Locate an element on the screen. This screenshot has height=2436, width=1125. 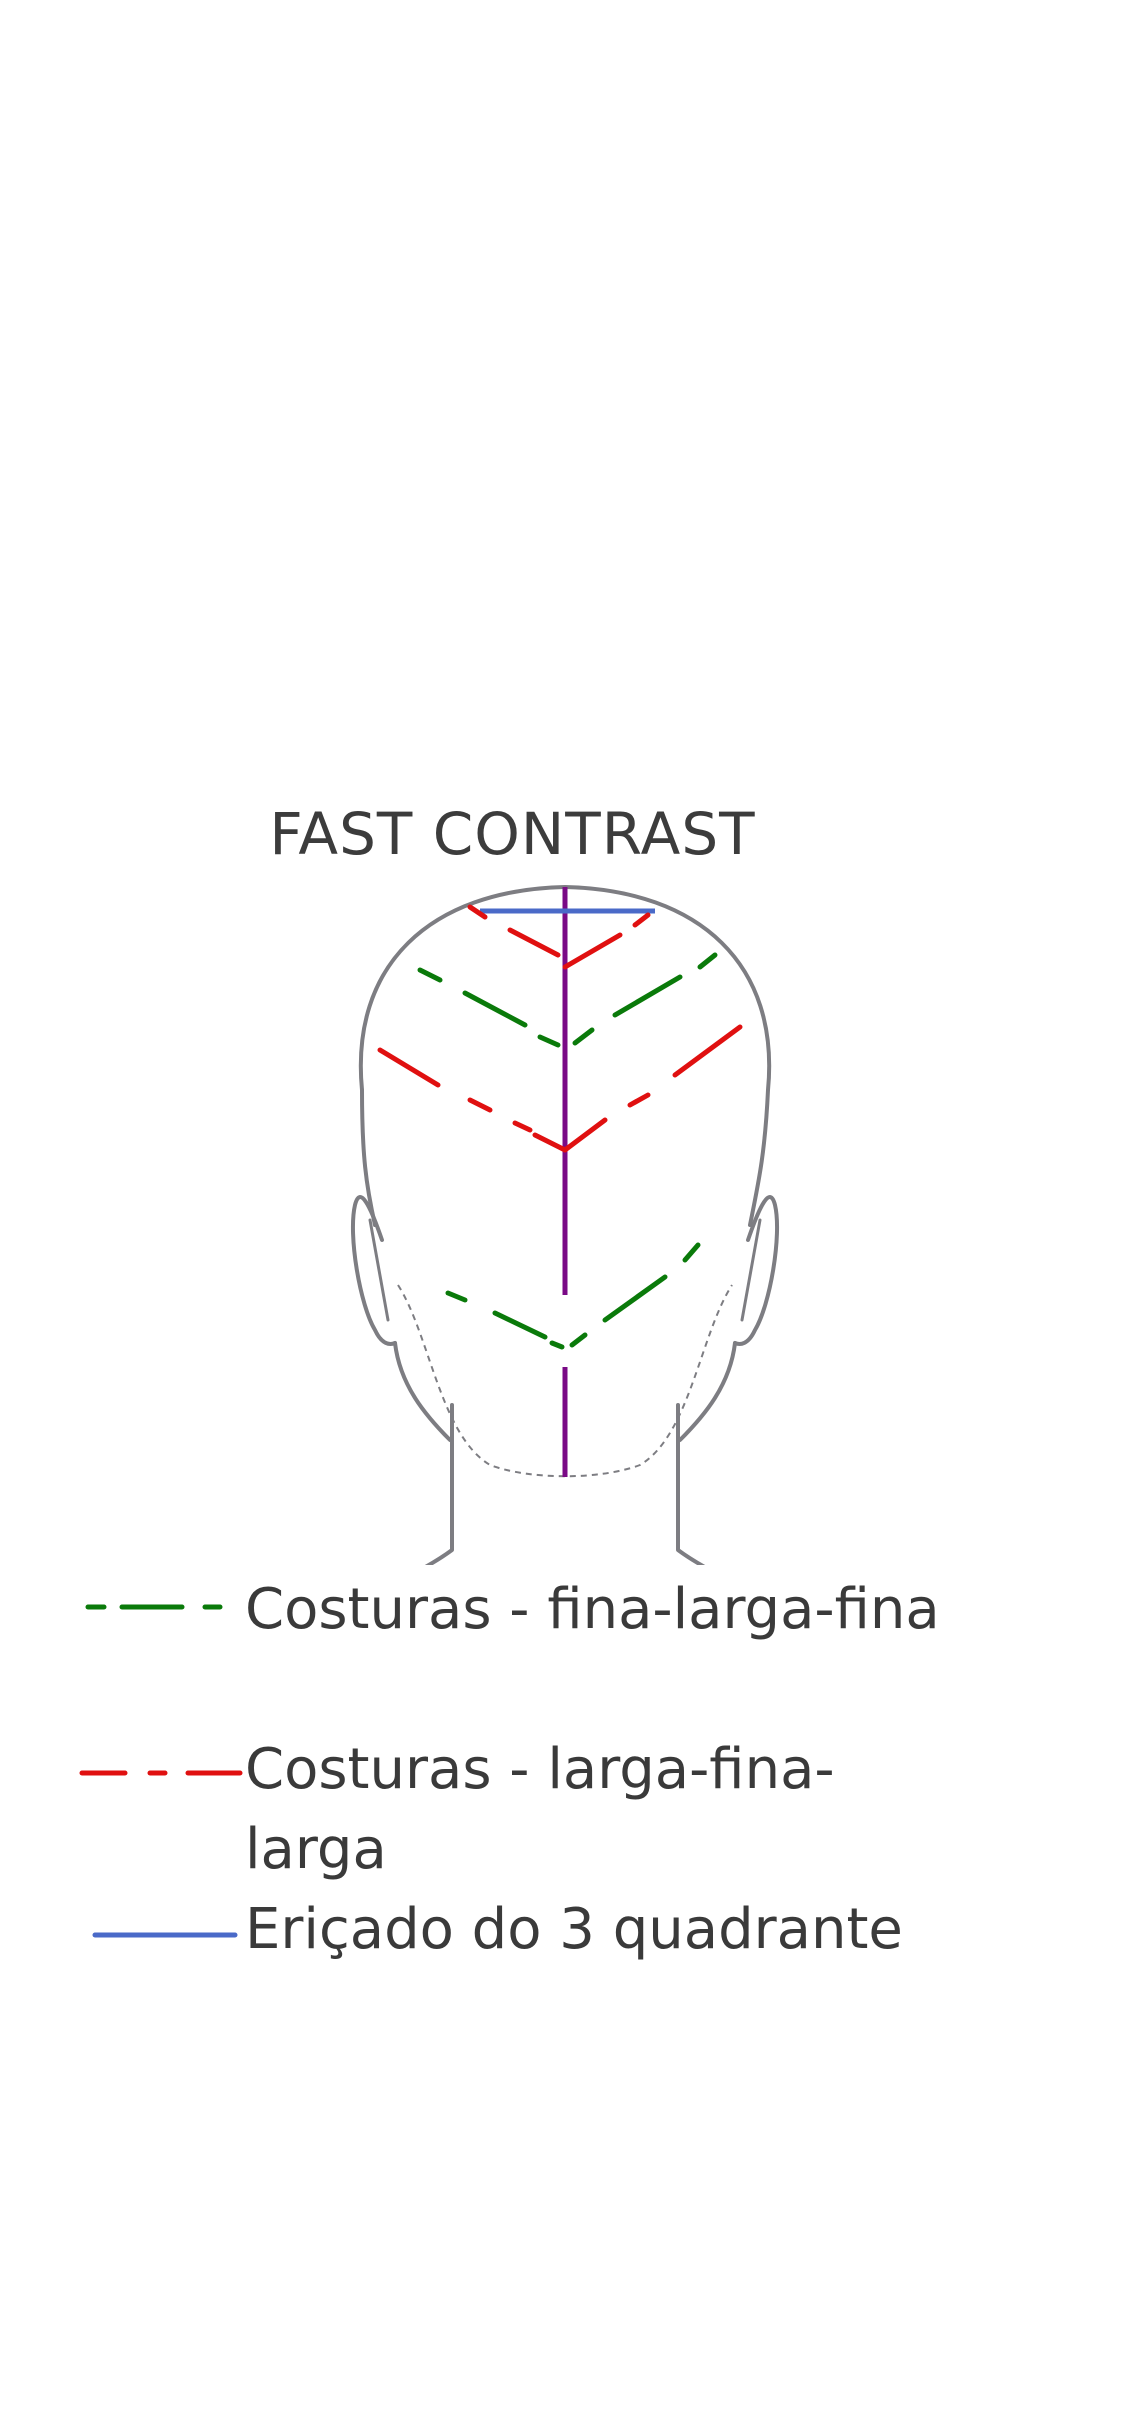
neck-left is located at coordinates (439, 1484).